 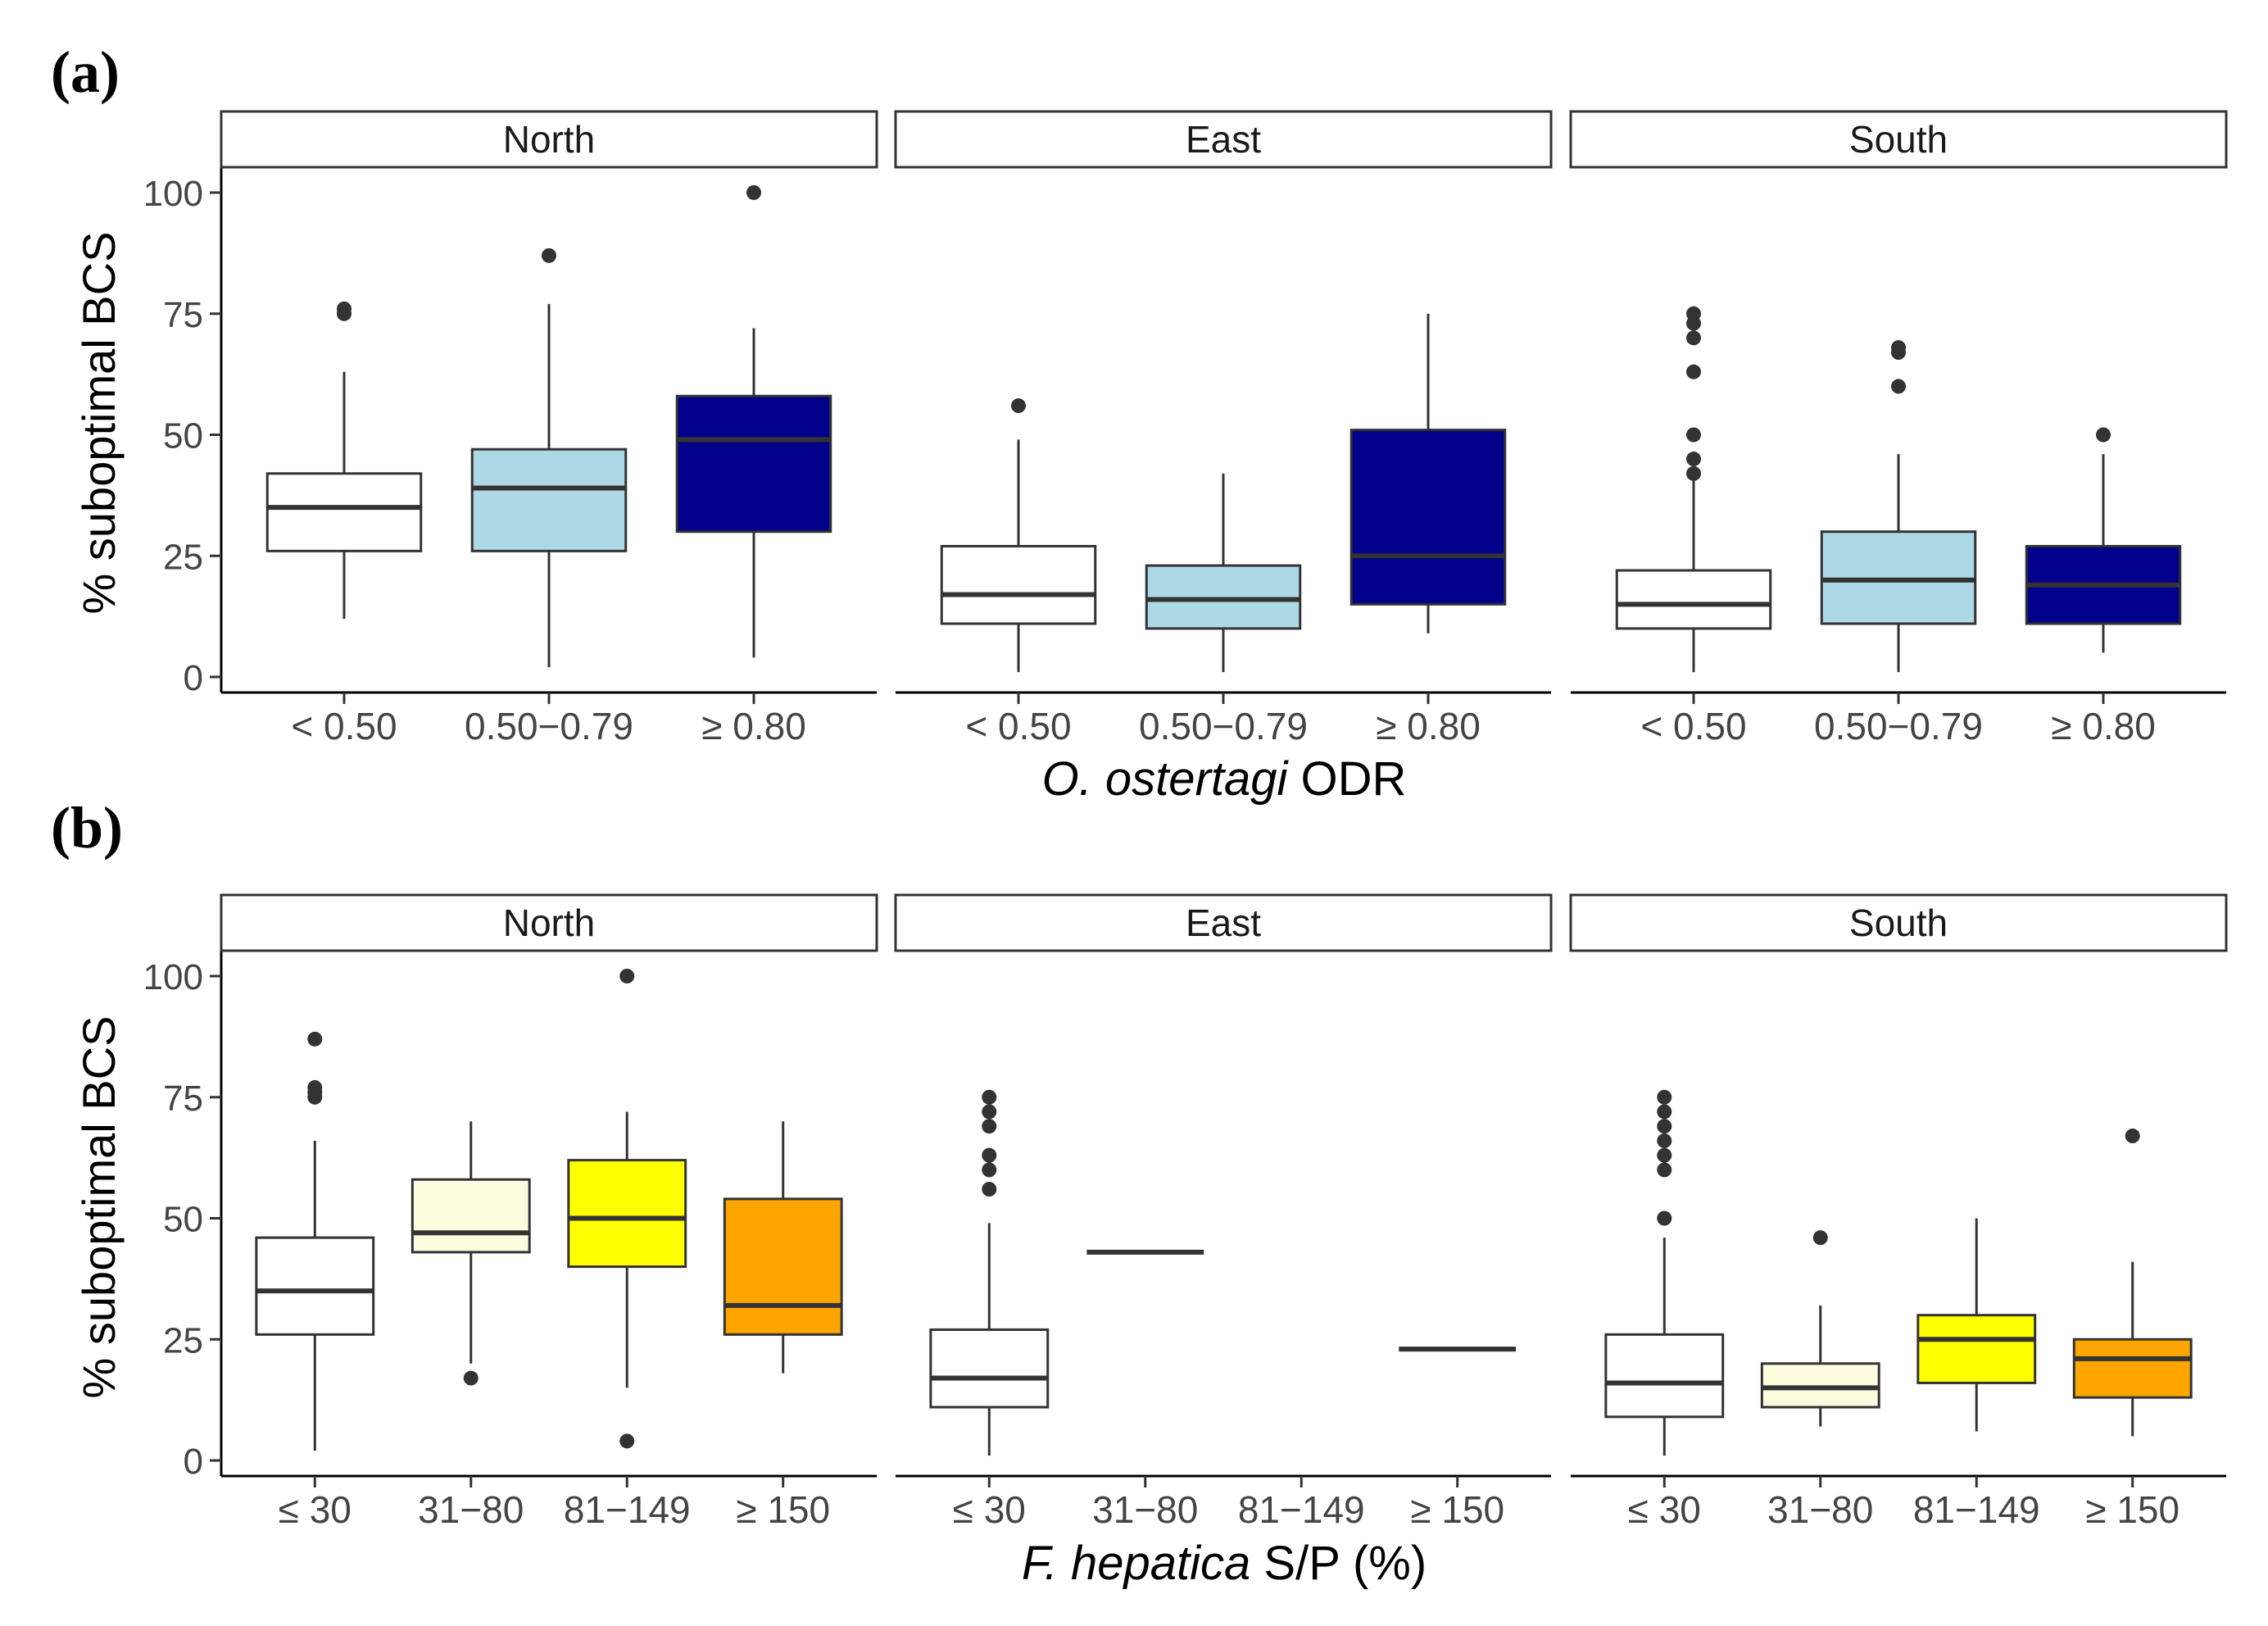 I want to click on facet-east: East < 0.50 0.50−0.79 ≥ 0.80, so click(x=1223, y=428).